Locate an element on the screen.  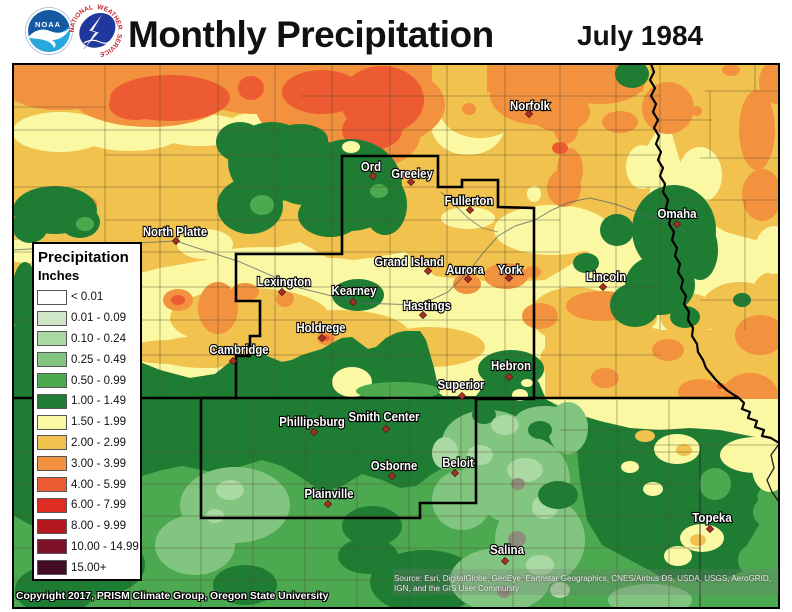
svg-text: Norfolk is located at coordinates (530, 105).